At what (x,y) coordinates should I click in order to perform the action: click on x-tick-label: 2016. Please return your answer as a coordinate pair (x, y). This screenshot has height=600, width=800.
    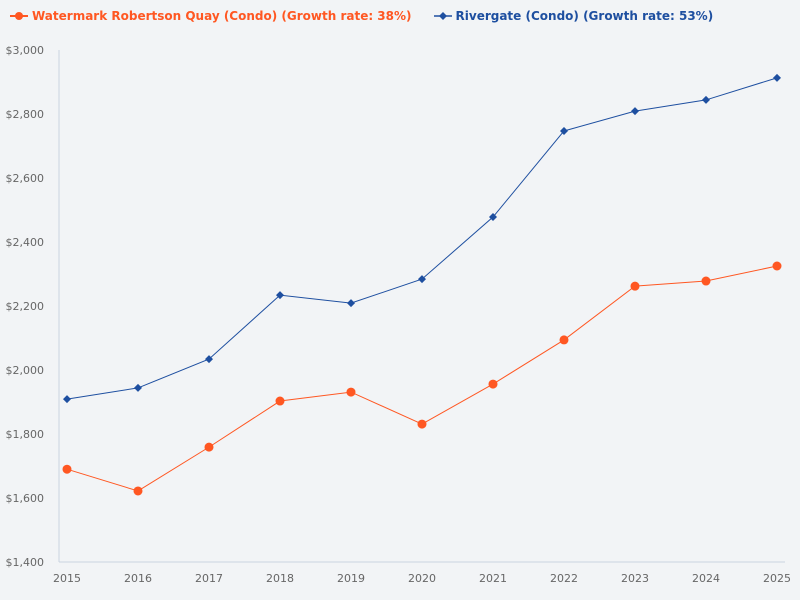
    Looking at the image, I should click on (138, 578).